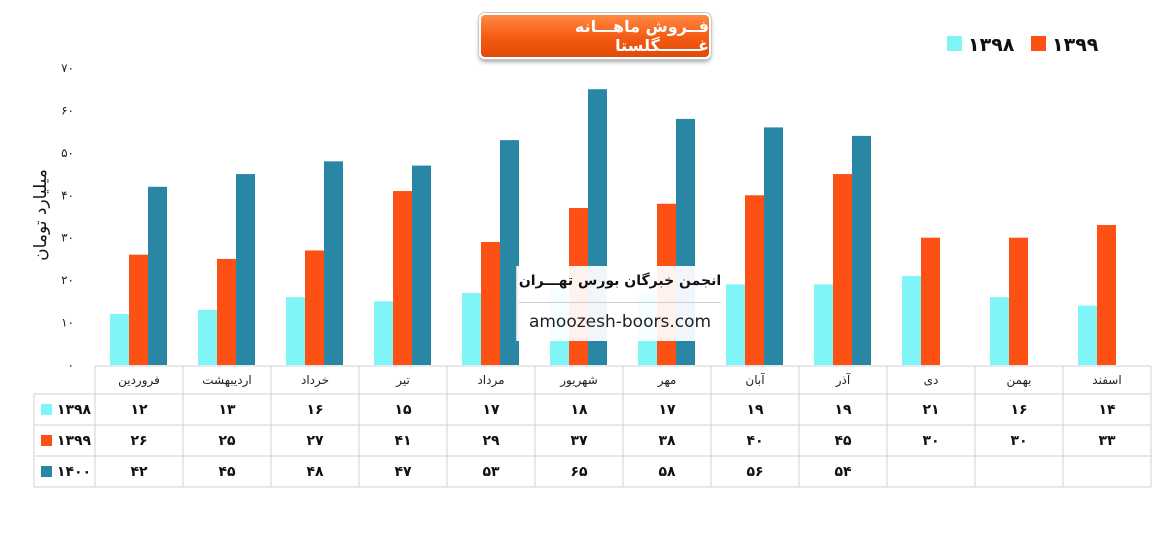  I want to click on watermark-url: amoozesh-boors.com, so click(620, 322).